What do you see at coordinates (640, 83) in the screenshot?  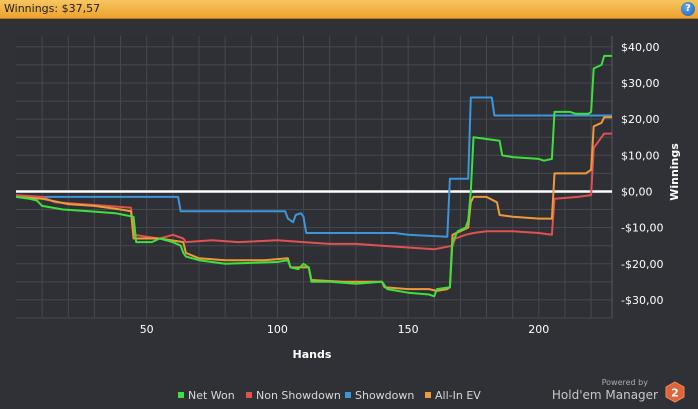 I see `y-tick-label: $30,00` at bounding box center [640, 83].